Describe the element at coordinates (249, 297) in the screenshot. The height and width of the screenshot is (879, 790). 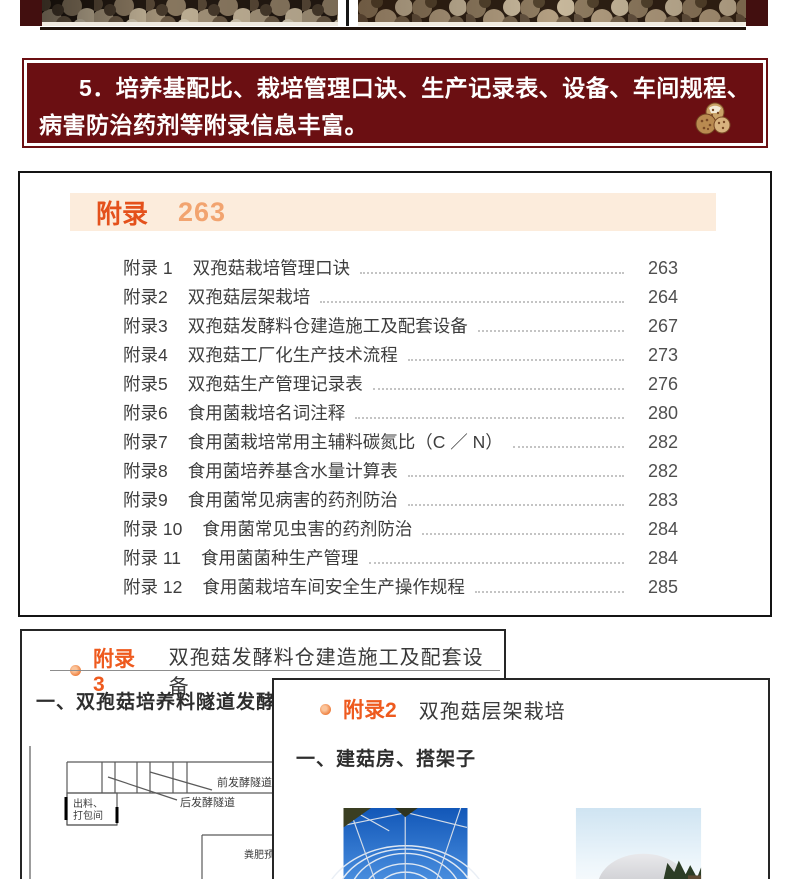
I see `toc-entry-title: 双孢菇层架栽培` at that location.